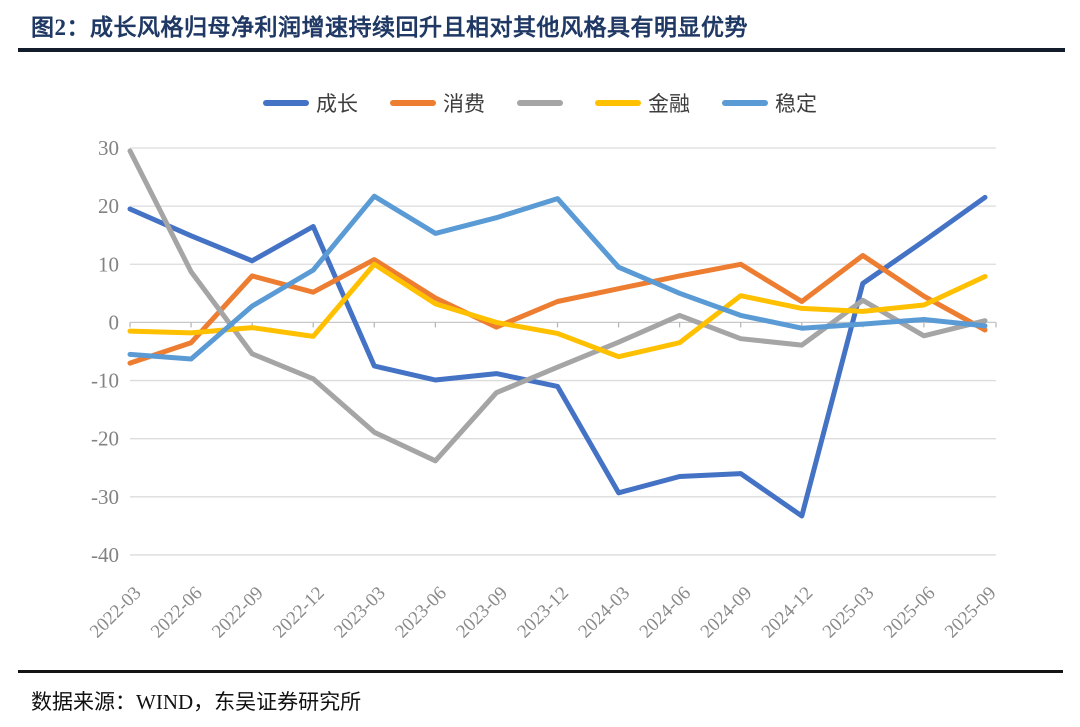 This screenshot has width=1080, height=727. I want to click on legend-label-growth: 成长, so click(337, 104).